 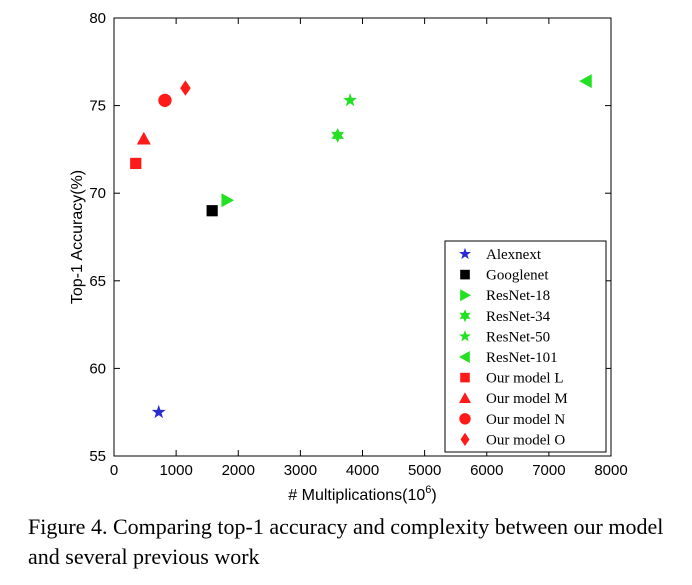 What do you see at coordinates (518, 317) in the screenshot?
I see `legend-label: ResNet-34` at bounding box center [518, 317].